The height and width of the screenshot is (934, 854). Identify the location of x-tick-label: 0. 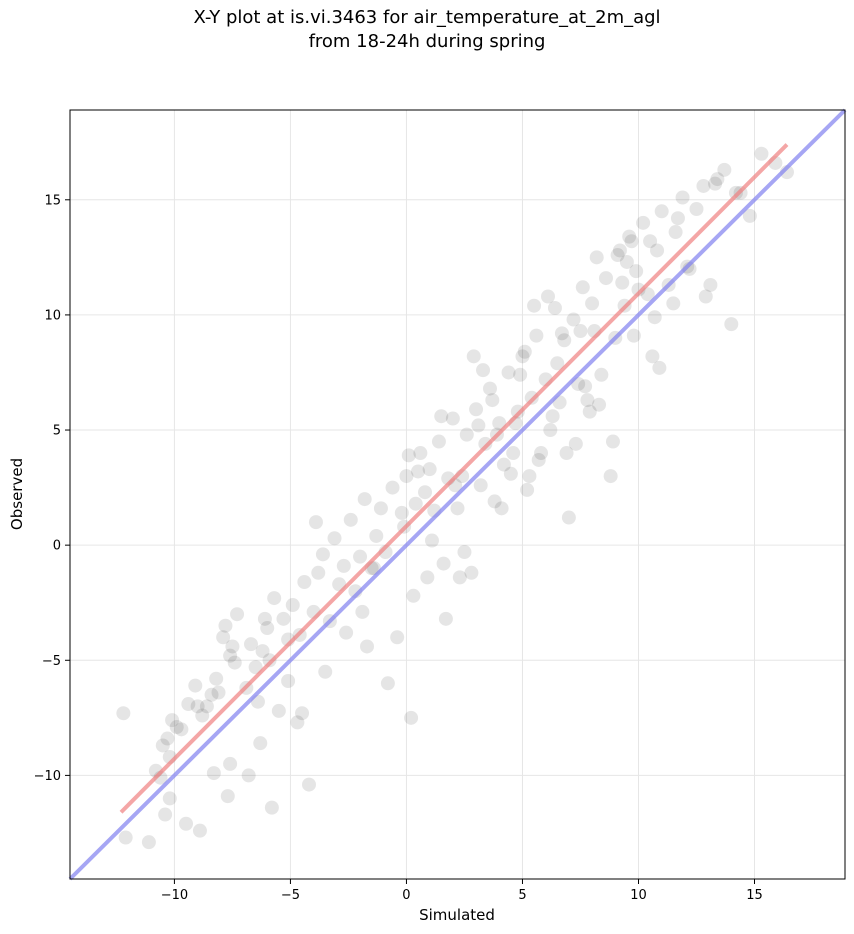
(406, 895).